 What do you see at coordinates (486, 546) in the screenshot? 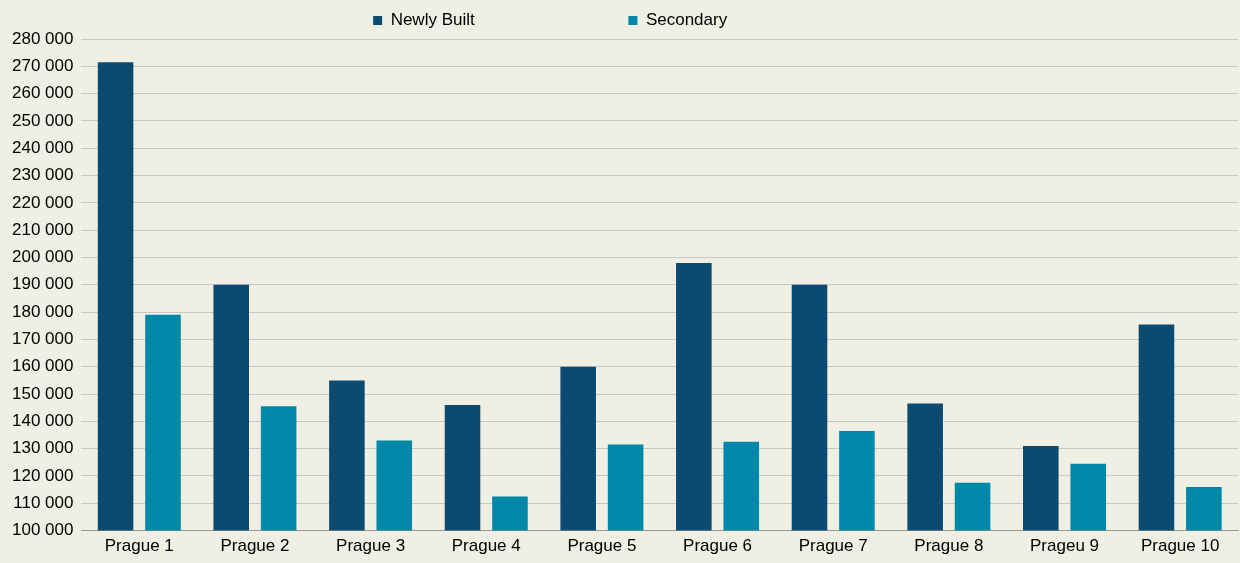
I see `x-tick-label: Prague 4` at bounding box center [486, 546].